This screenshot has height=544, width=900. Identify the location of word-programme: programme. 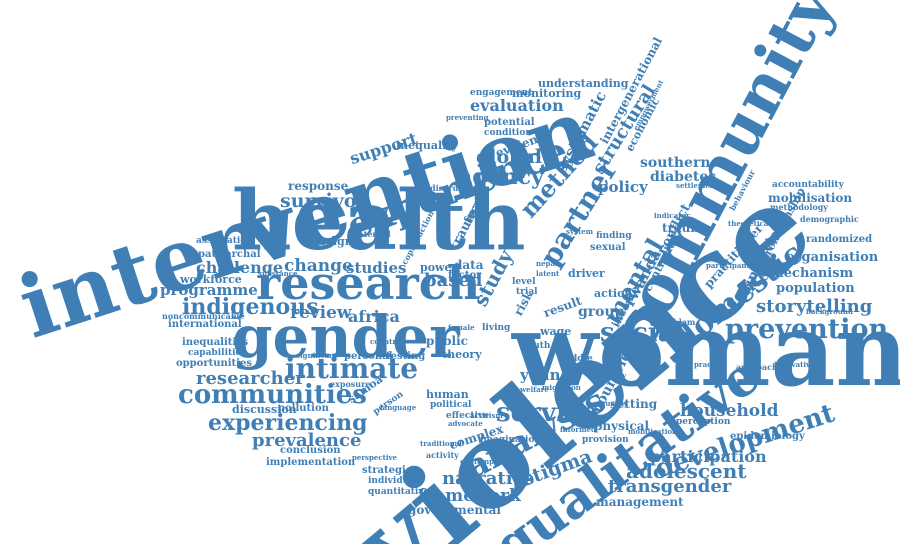
(209, 290).